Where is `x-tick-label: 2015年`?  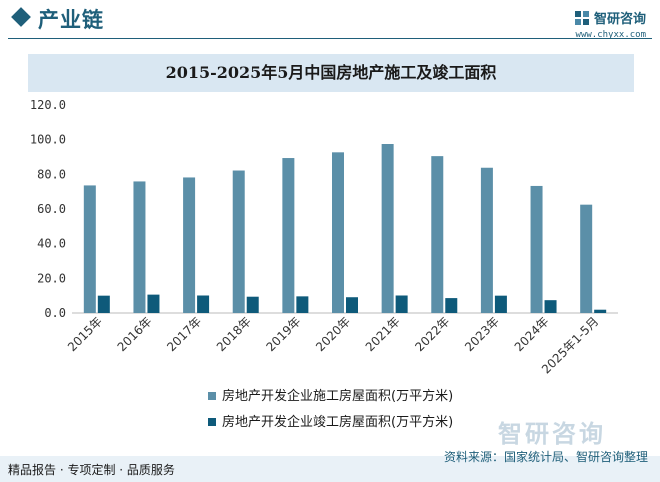
x-tick-label: 2015年 is located at coordinates (85, 334).